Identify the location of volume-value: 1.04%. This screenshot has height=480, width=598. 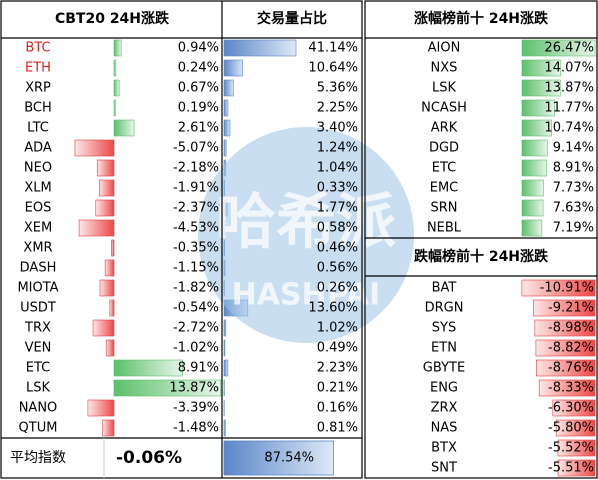
(337, 168).